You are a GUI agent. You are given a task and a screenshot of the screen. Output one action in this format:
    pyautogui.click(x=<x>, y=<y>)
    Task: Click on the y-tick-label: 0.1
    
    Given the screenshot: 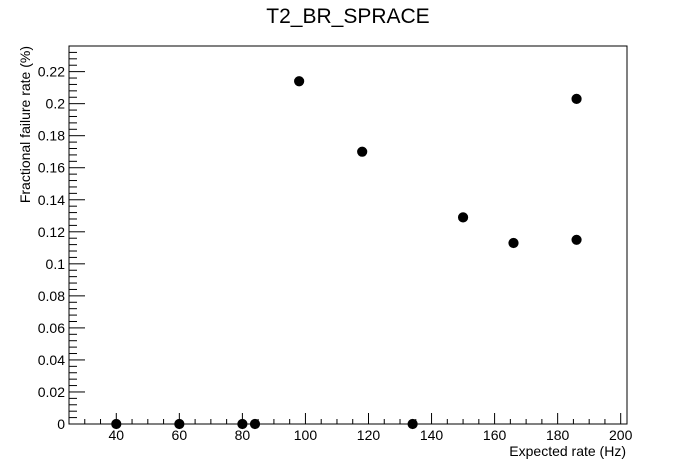 What is the action you would take?
    pyautogui.click(x=56, y=264)
    